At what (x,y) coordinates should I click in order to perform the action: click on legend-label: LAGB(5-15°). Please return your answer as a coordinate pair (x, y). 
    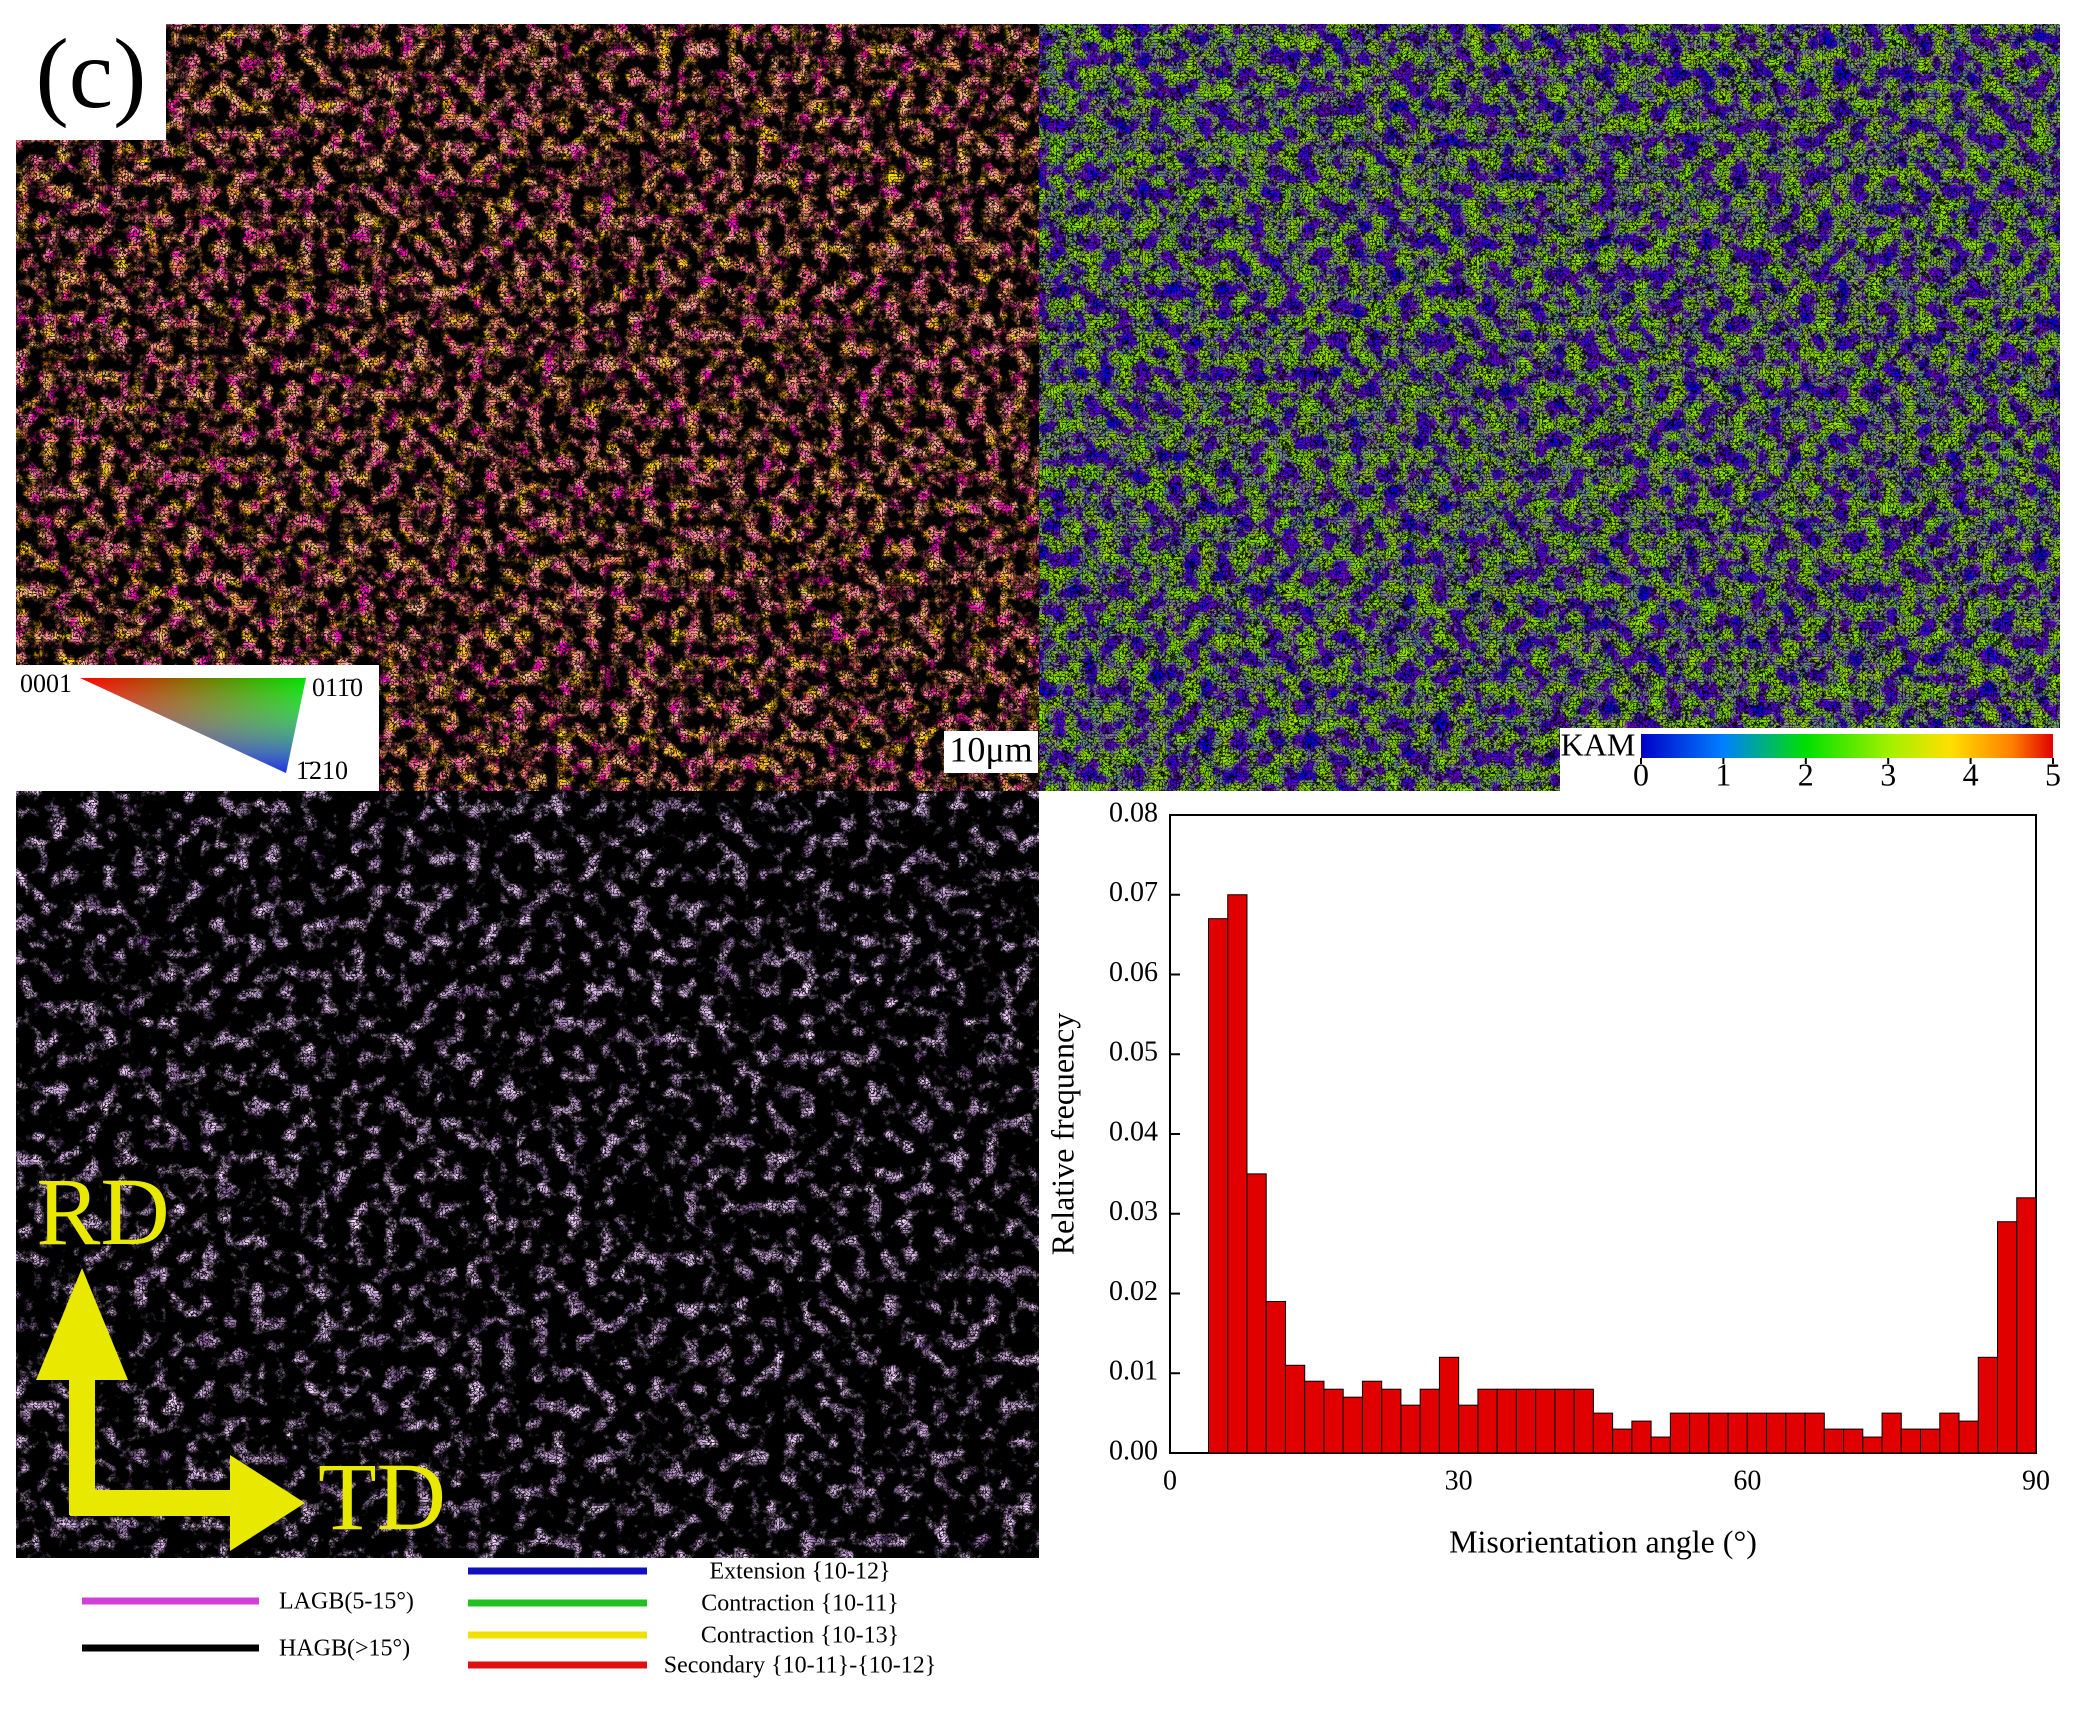
    Looking at the image, I should click on (346, 1602).